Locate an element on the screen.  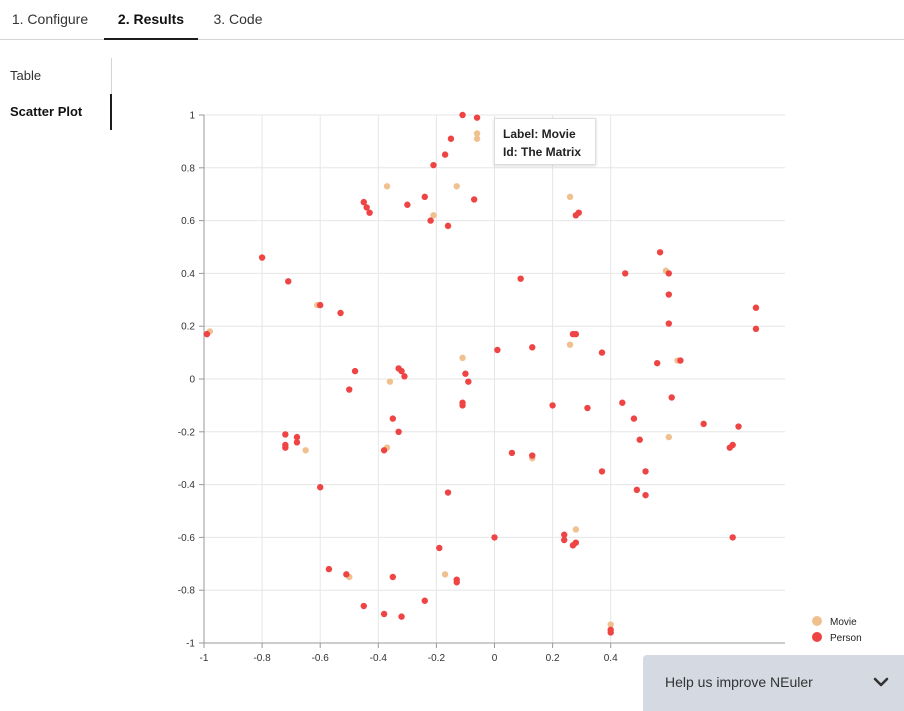
tab-configure: 1. Configure is located at coordinates (50, 19).